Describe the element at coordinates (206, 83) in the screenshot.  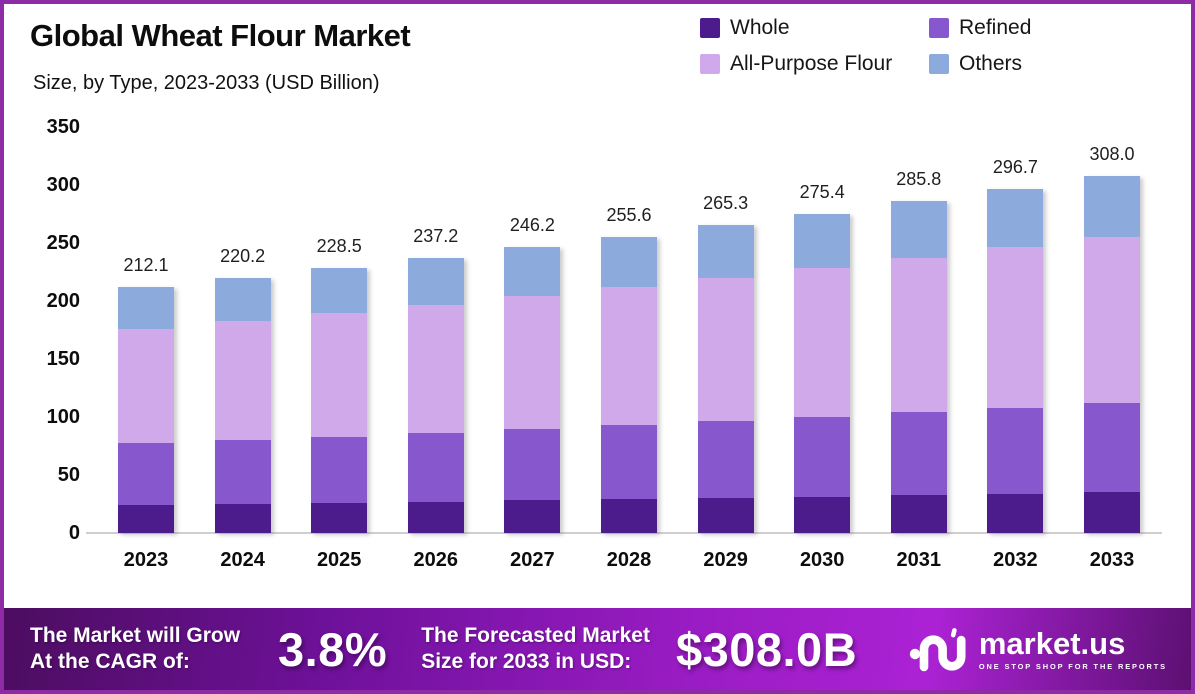
I see `page-subtitle: Size, by Type, 2023-2033 (USD Billion)` at that location.